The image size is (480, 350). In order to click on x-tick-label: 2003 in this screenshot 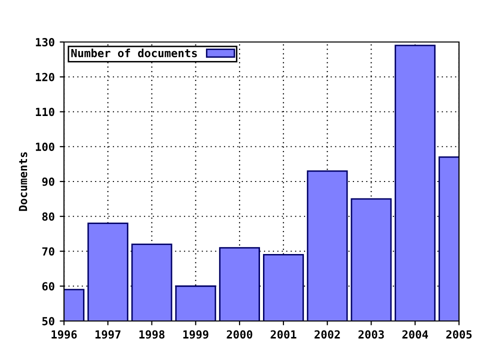, I will do `click(371, 334)`.